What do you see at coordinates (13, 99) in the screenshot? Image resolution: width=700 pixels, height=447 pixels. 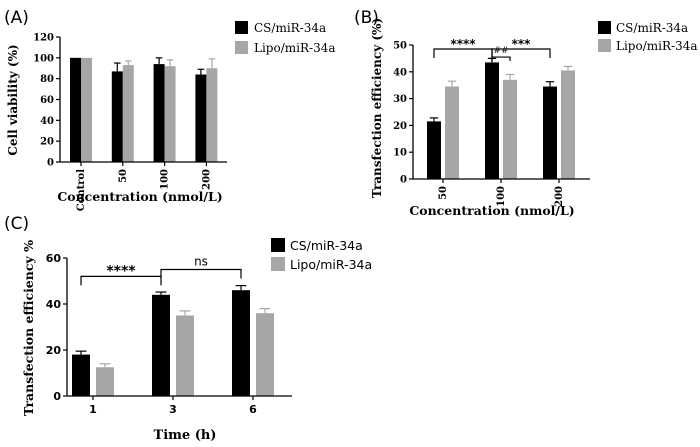 I see `panel-a-ylabel: Cell viability (%)` at bounding box center [13, 99].